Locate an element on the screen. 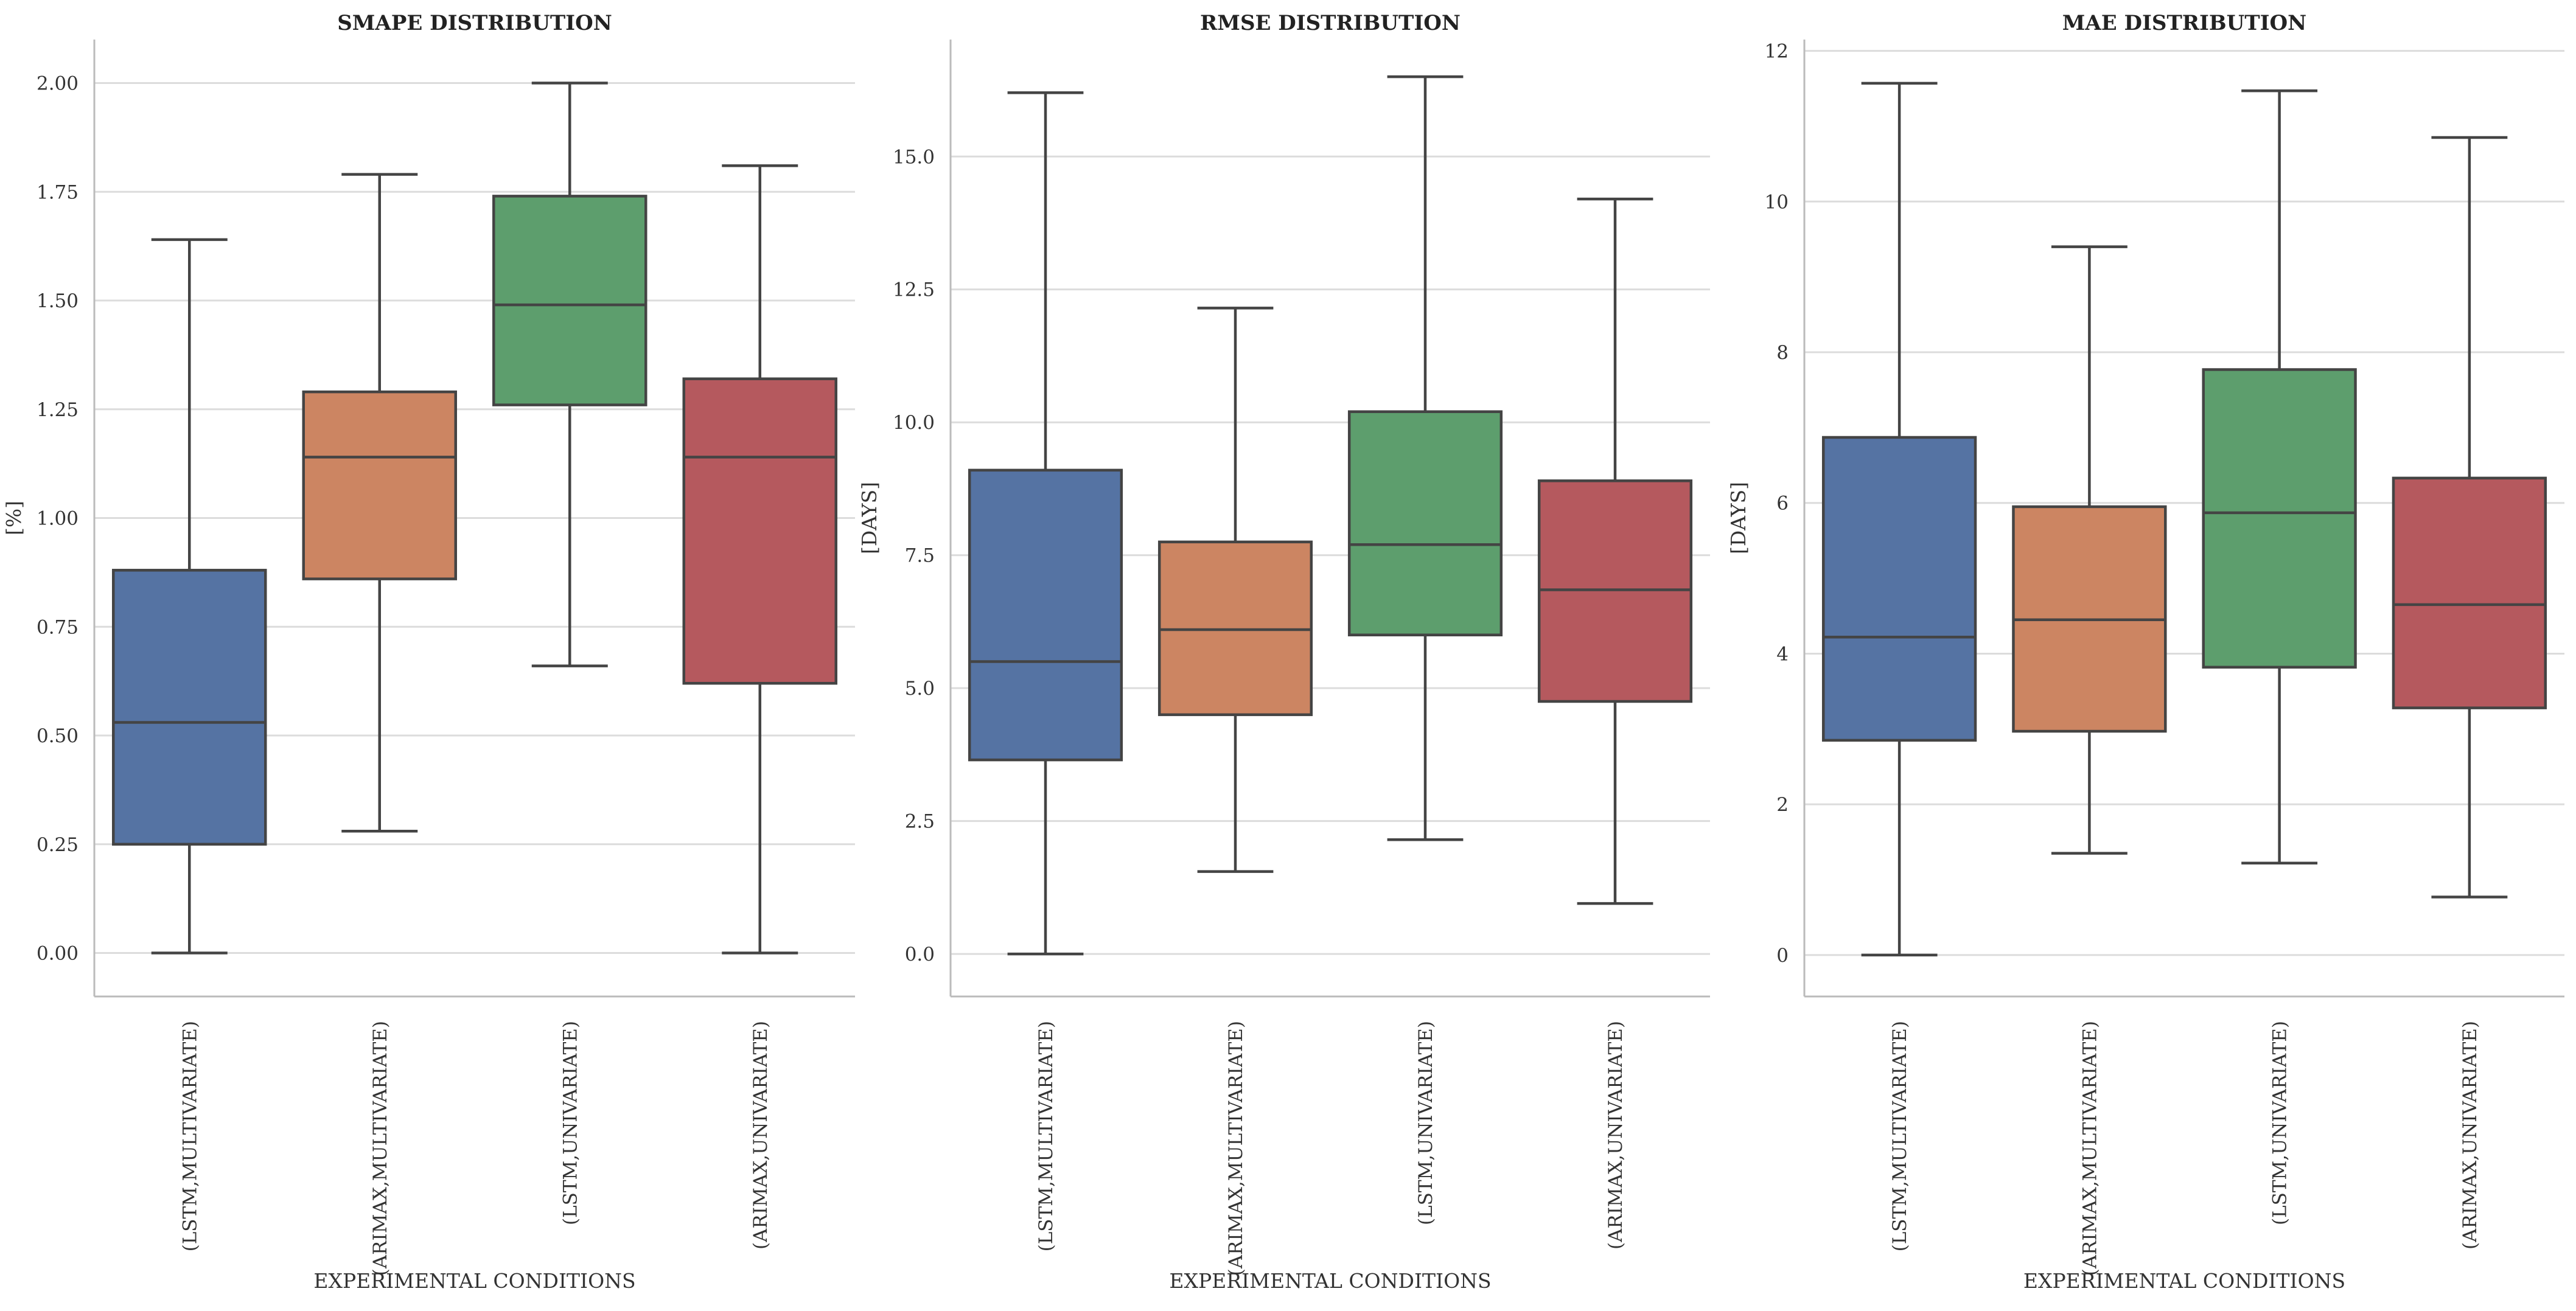 The width and height of the screenshot is (2576, 1311). y-tick-label: 0.0 is located at coordinates (920, 954).